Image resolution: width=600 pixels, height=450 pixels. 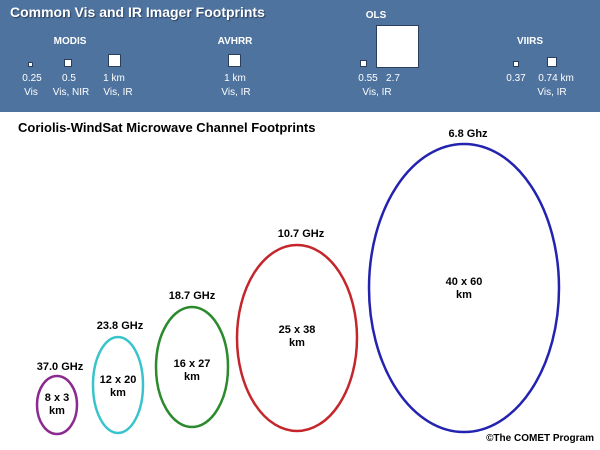 What do you see at coordinates (297, 330) in the screenshot?
I see `dims-value: 25 x 38` at bounding box center [297, 330].